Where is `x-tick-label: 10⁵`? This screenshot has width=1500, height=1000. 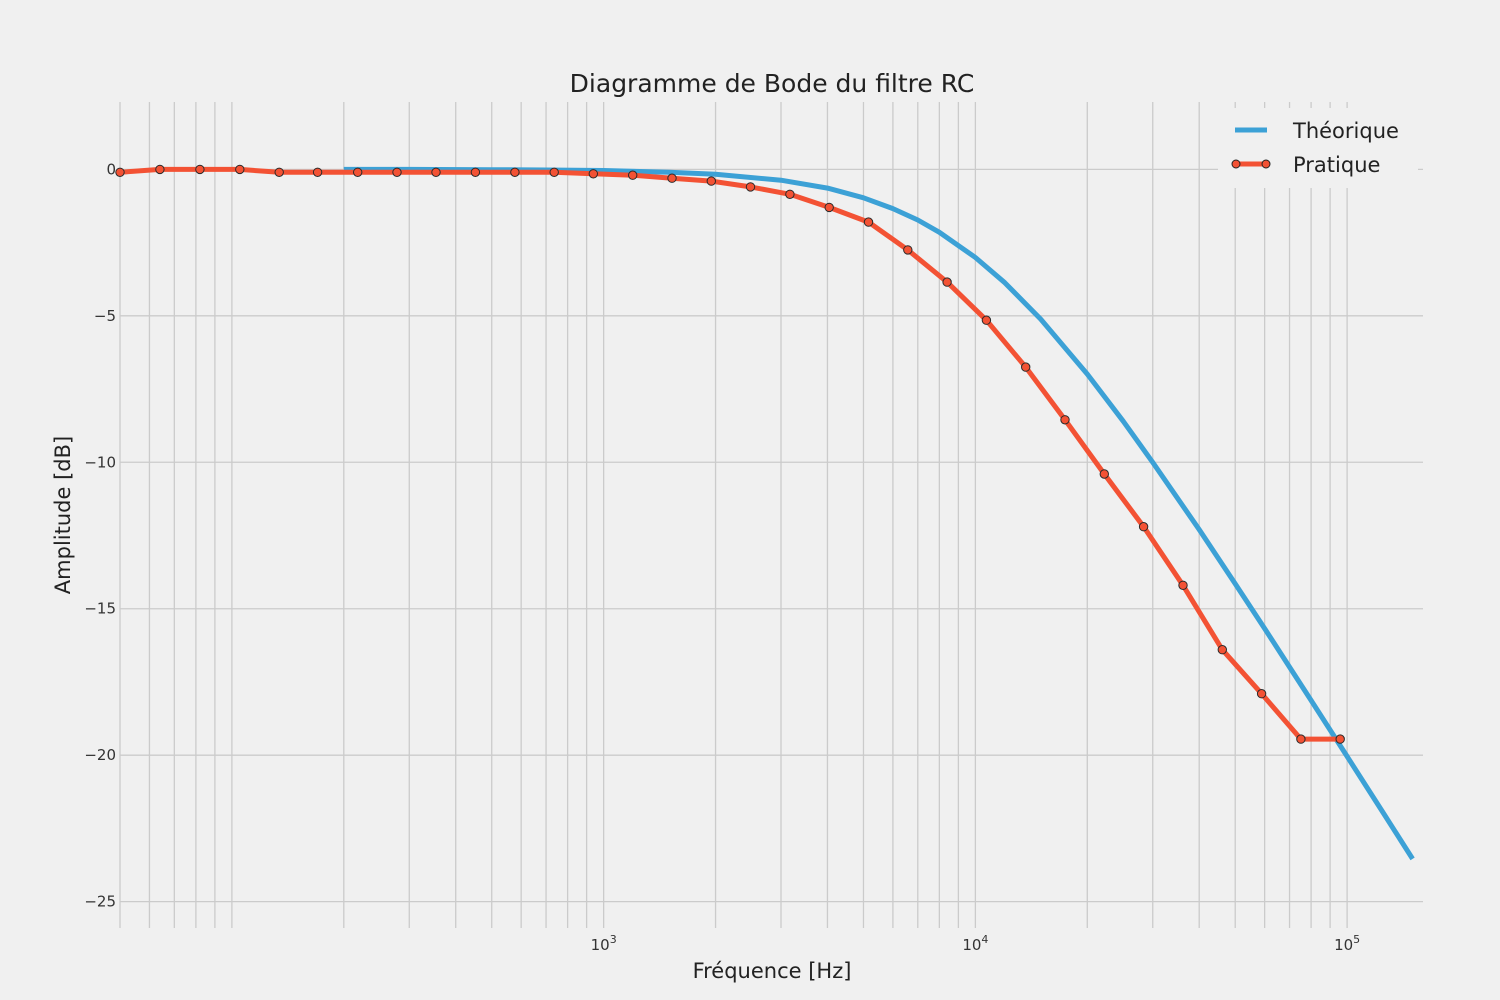 x-tick-label: 10⁵ is located at coordinates (1347, 943).